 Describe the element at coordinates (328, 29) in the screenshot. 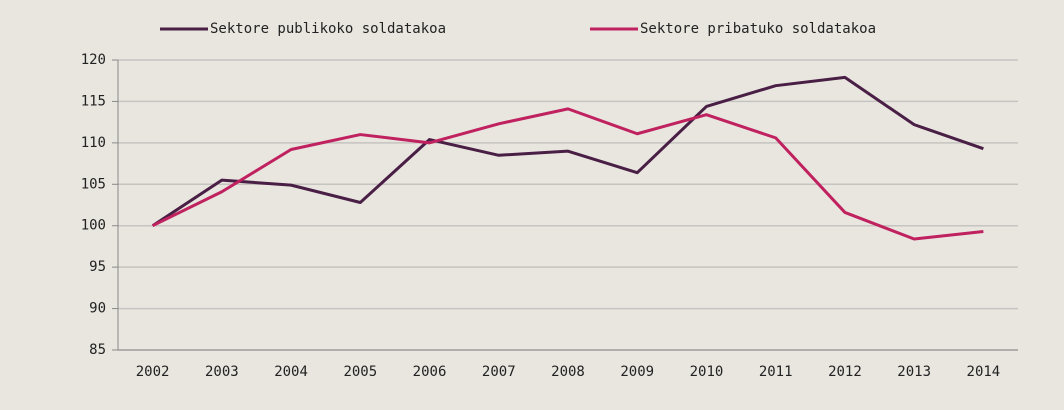

I see `legend-label: Sektore publikoko soldatakoa` at that location.